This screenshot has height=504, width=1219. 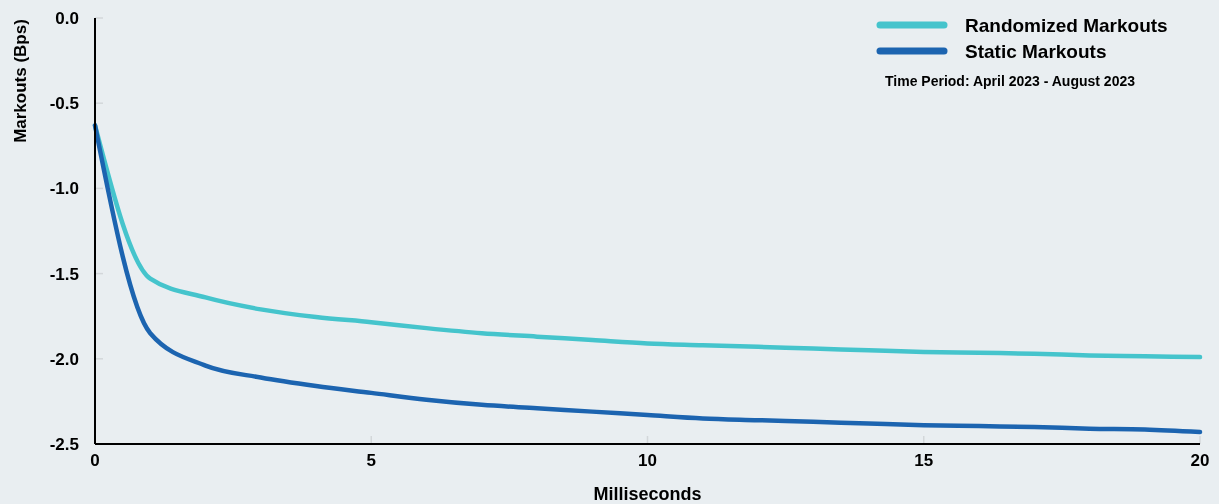 I want to click on y-tick-label: -2.0, so click(x=64, y=359).